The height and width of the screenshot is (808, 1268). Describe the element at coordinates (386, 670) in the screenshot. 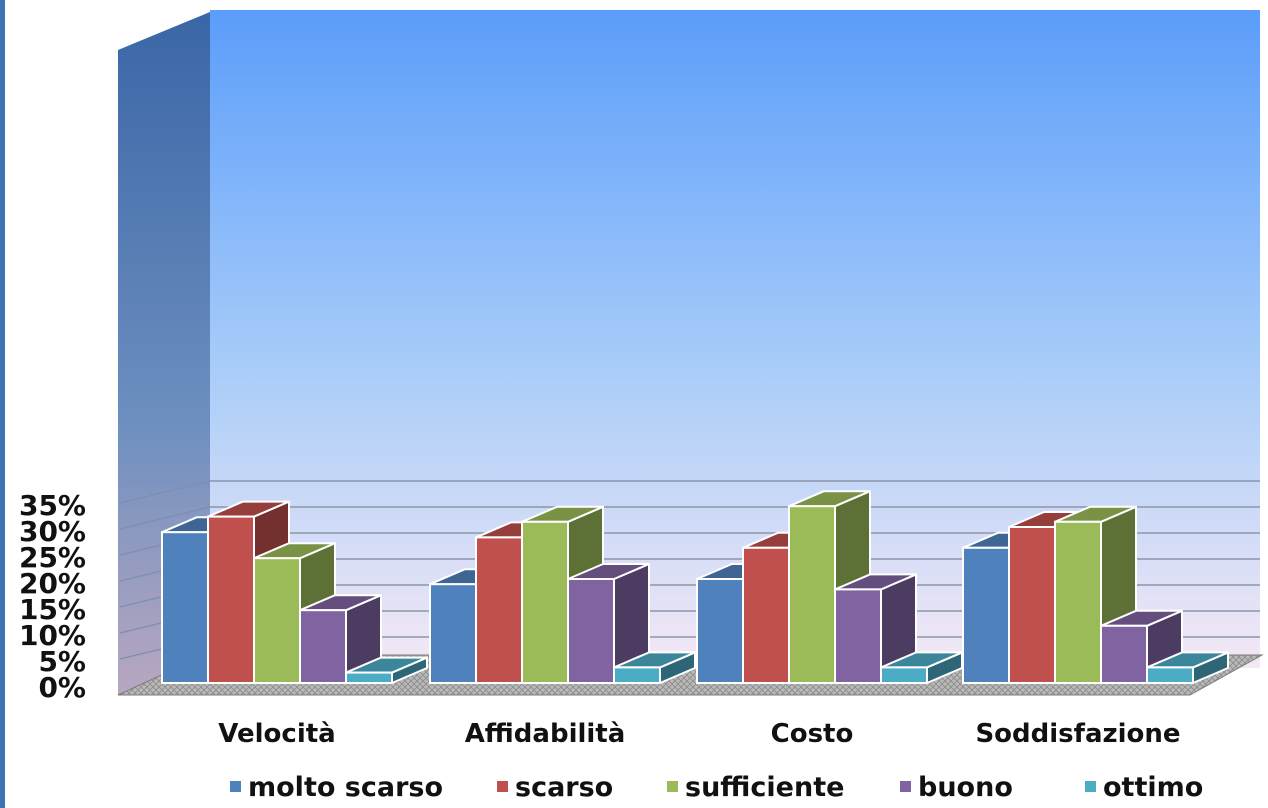

I see `bar-velocita-ottimo` at that location.